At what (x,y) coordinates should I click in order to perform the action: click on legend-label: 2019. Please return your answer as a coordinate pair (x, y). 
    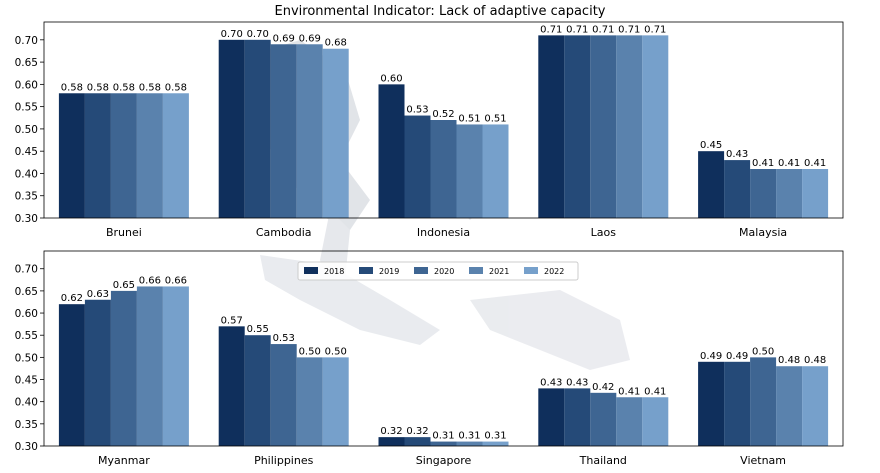
    Looking at the image, I should click on (389, 271).